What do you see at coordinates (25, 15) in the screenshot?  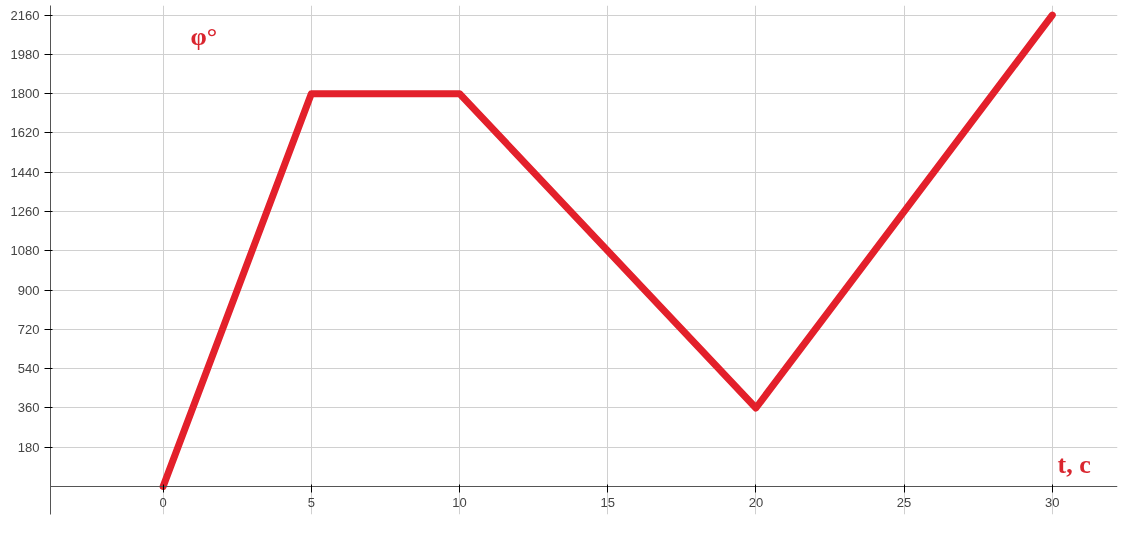 I see `y-tick-label: 2160` at bounding box center [25, 15].